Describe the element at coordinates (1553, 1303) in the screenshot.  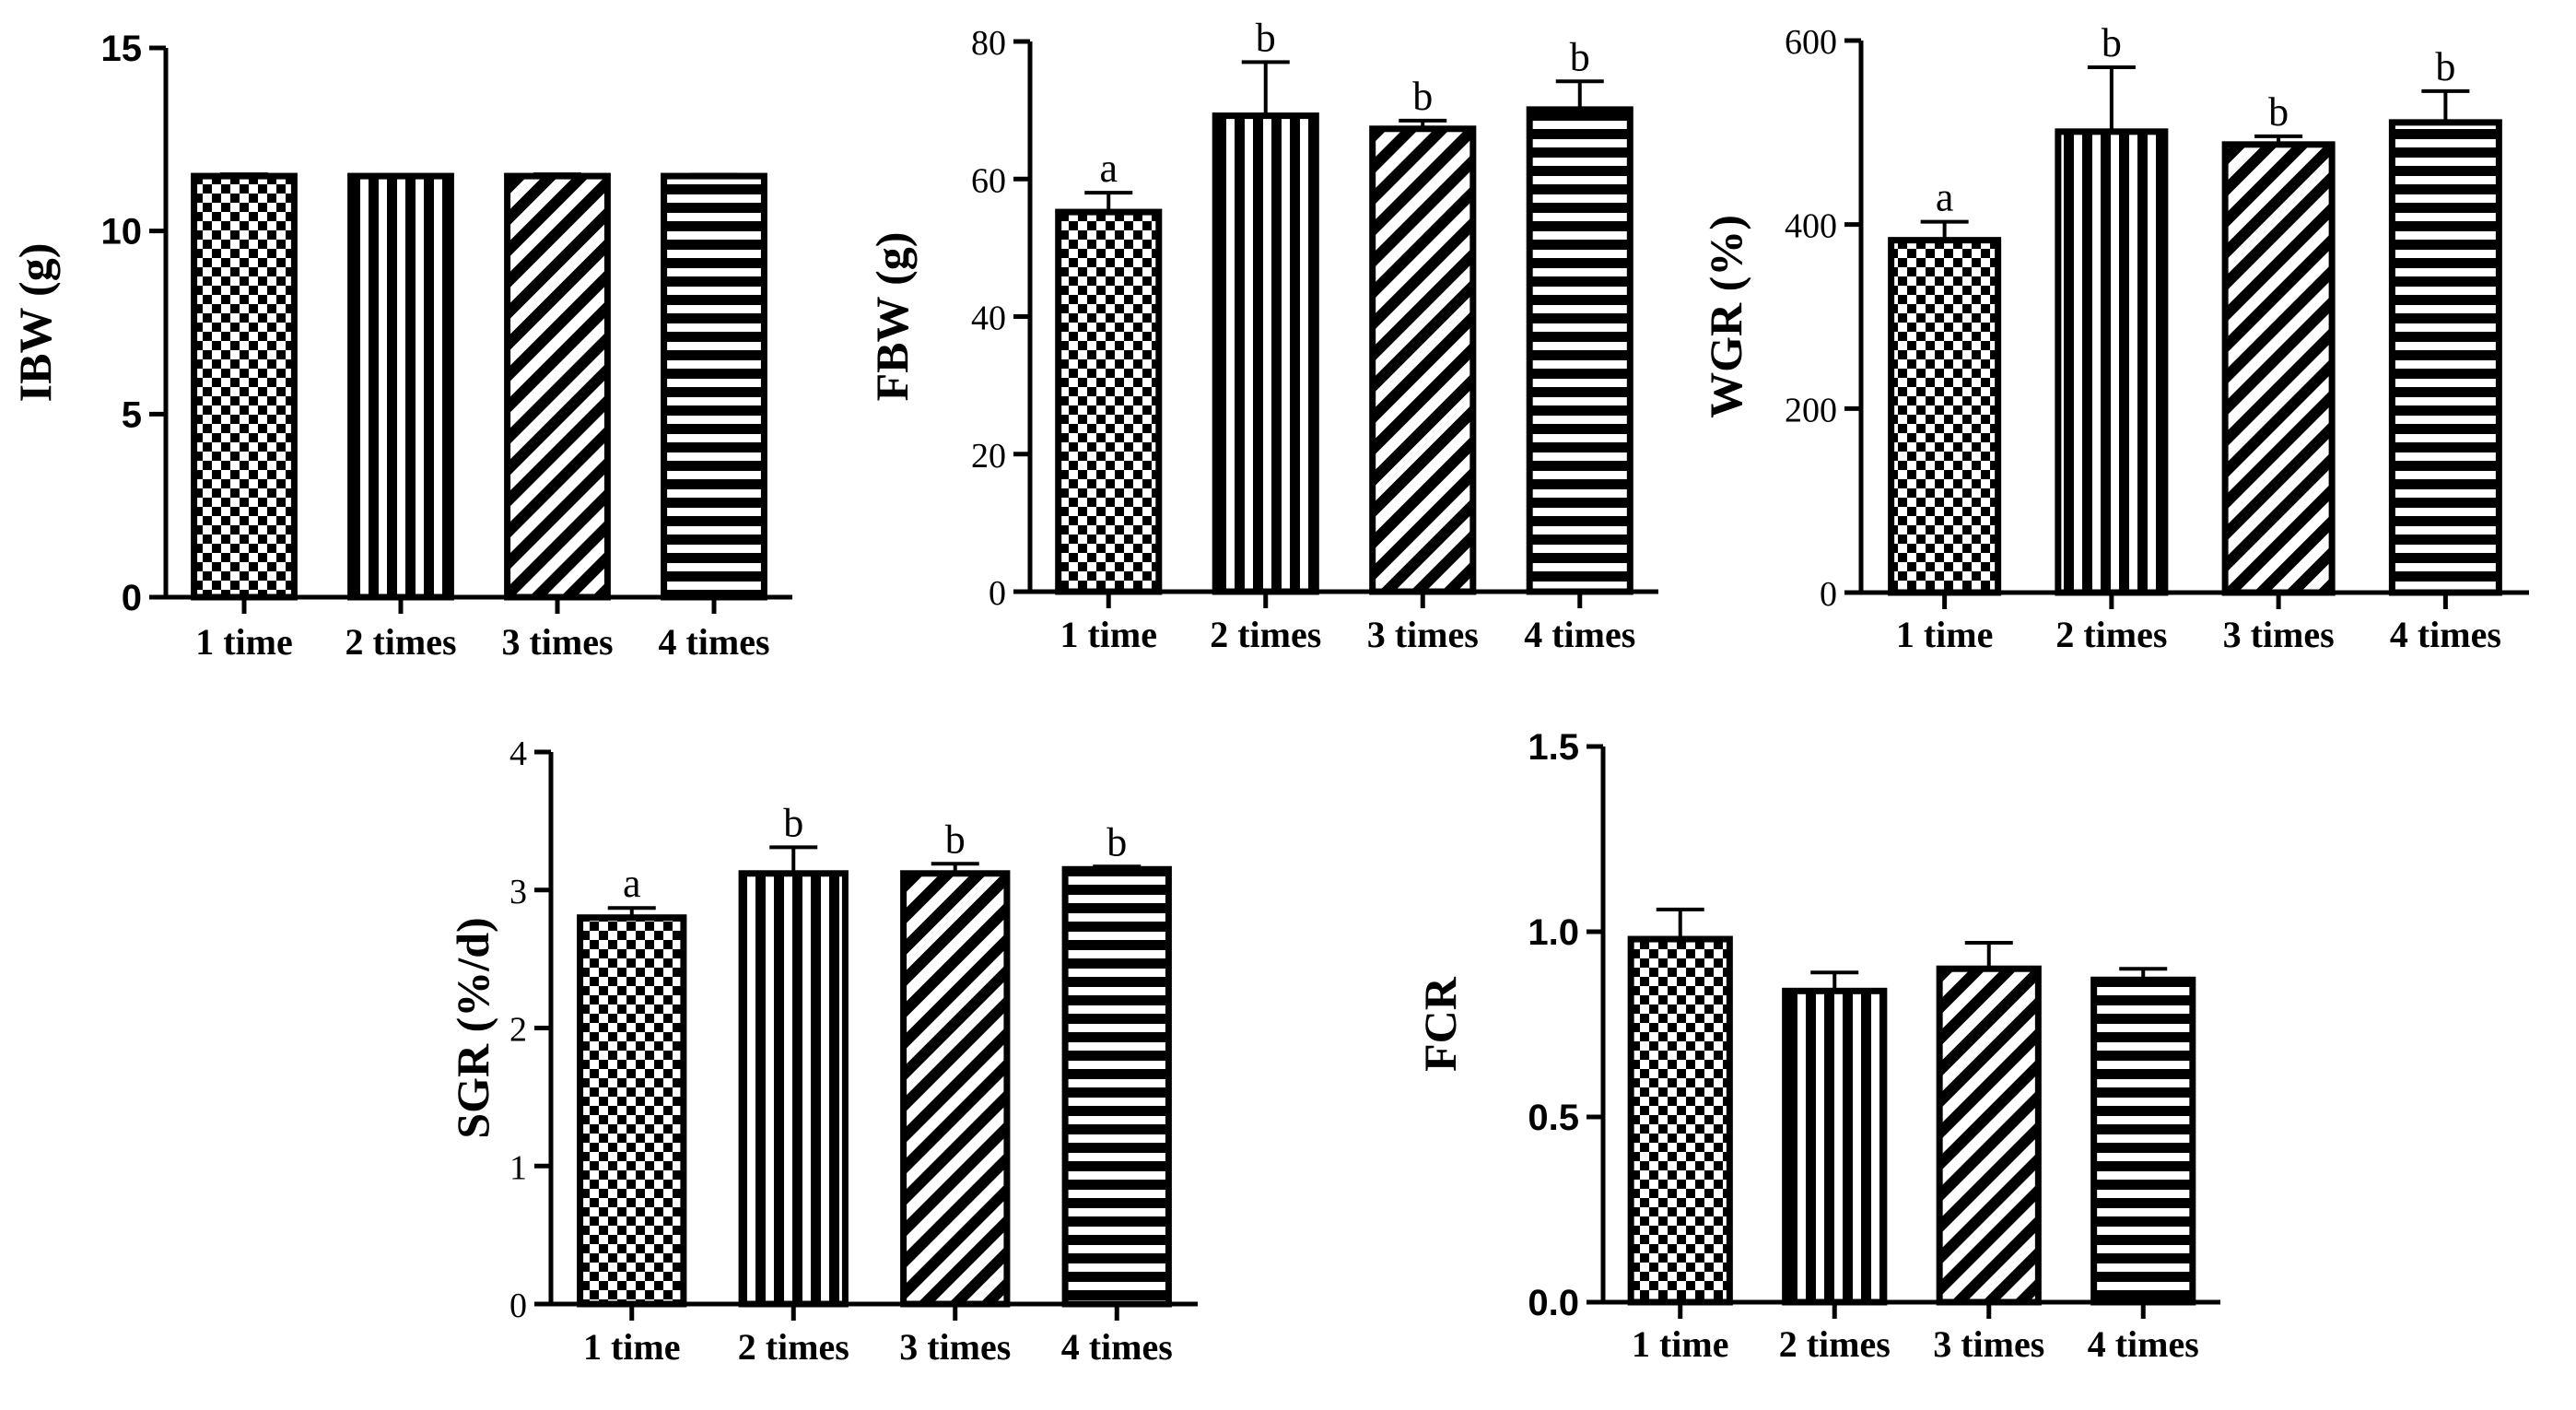
I see `y-tick-label: 0.0` at that location.